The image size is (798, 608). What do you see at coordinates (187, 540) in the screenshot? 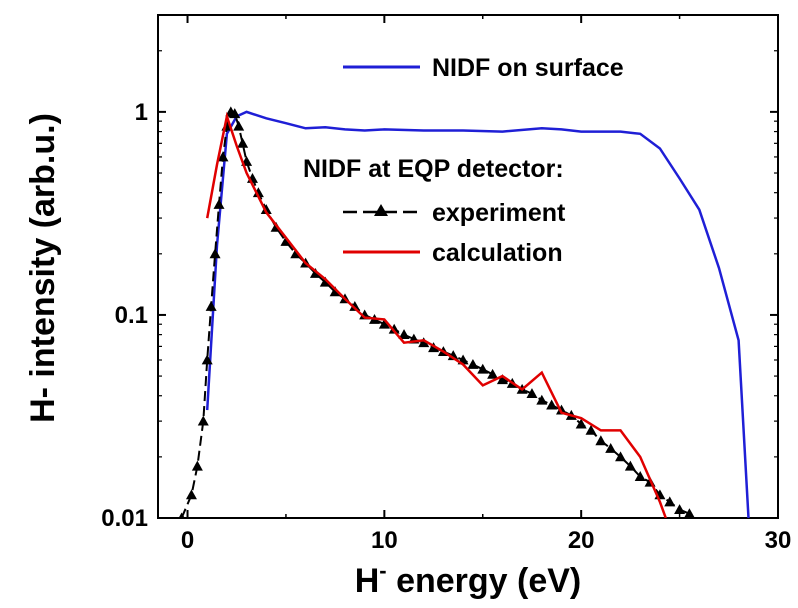
I see `x-tick-label: 0` at bounding box center [187, 540].